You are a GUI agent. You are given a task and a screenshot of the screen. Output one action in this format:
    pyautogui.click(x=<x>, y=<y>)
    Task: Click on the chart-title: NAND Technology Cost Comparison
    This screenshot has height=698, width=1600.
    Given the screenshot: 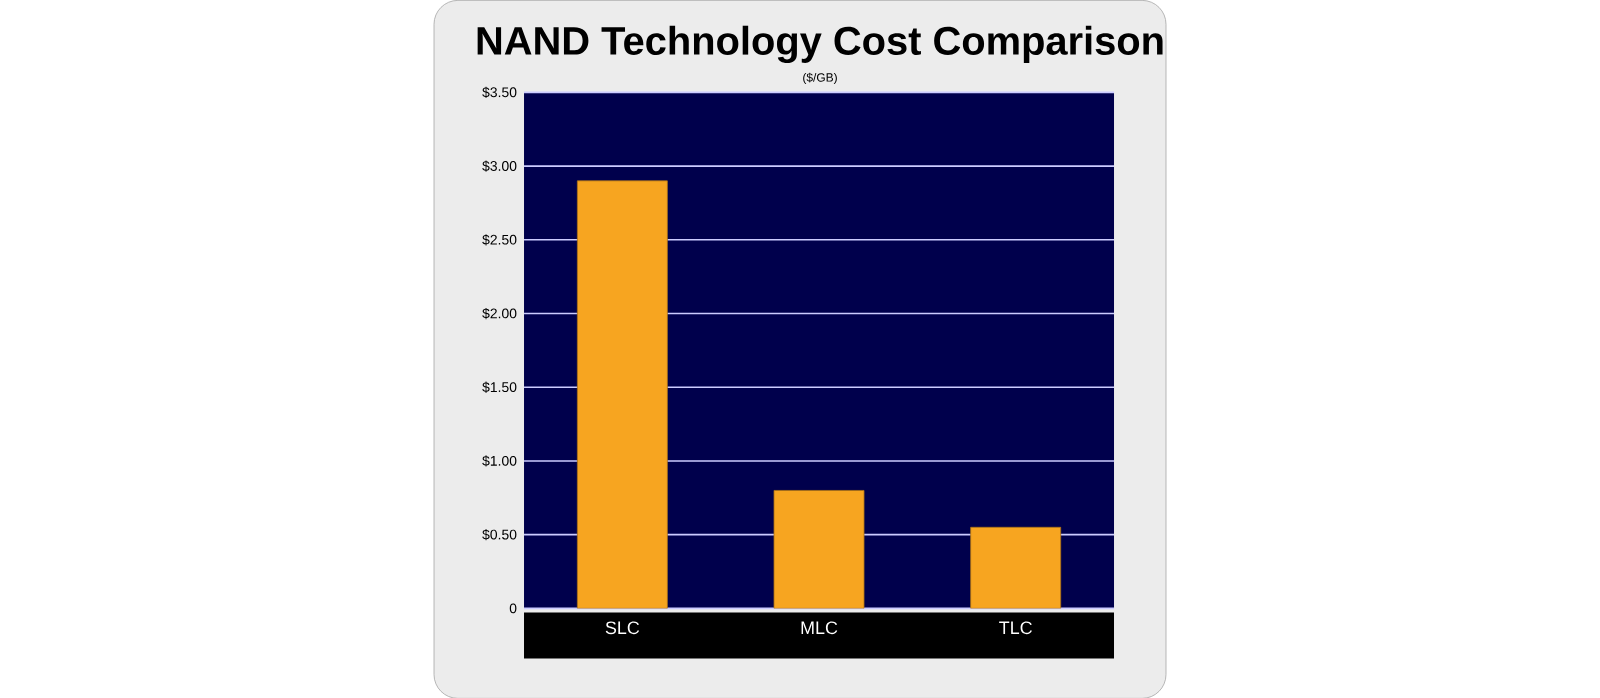 What is the action you would take?
    pyautogui.click(x=820, y=44)
    